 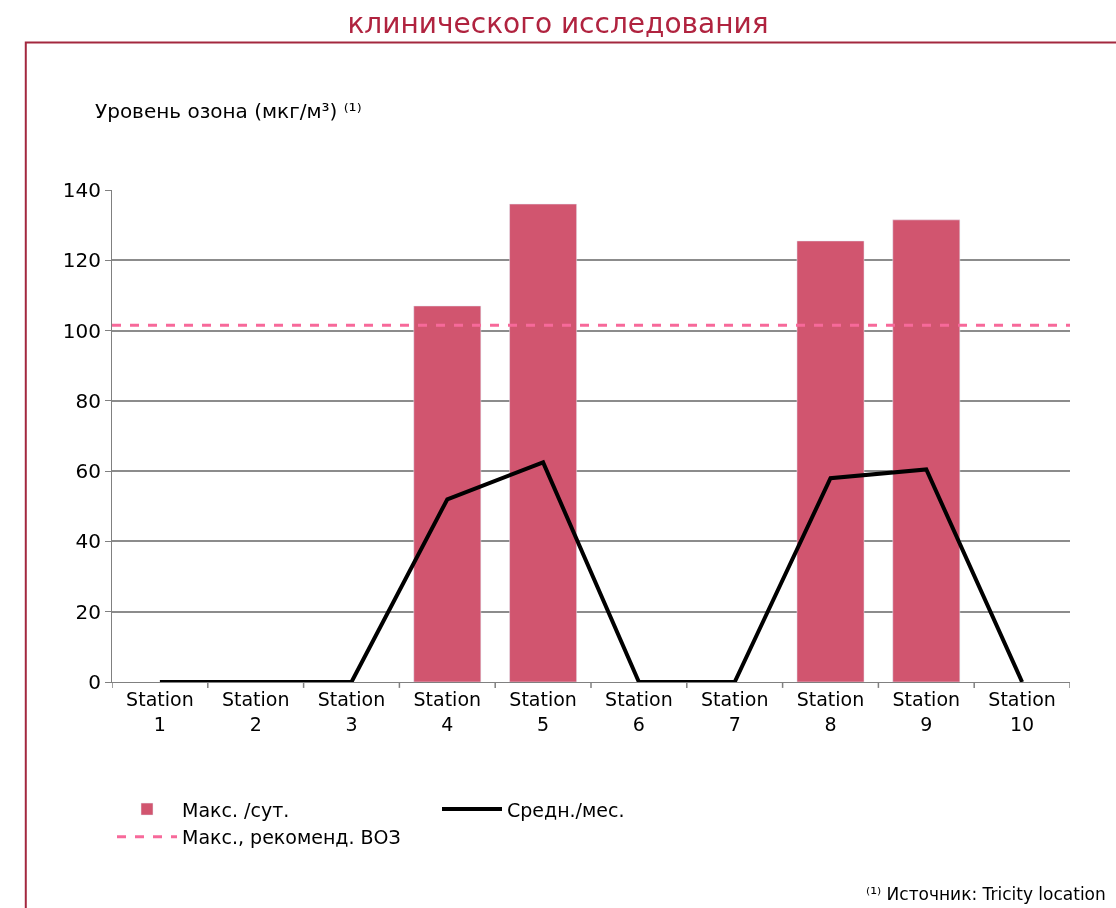 What do you see at coordinates (830, 711) in the screenshot?
I see `x-tick-label: Station 8` at bounding box center [830, 711].